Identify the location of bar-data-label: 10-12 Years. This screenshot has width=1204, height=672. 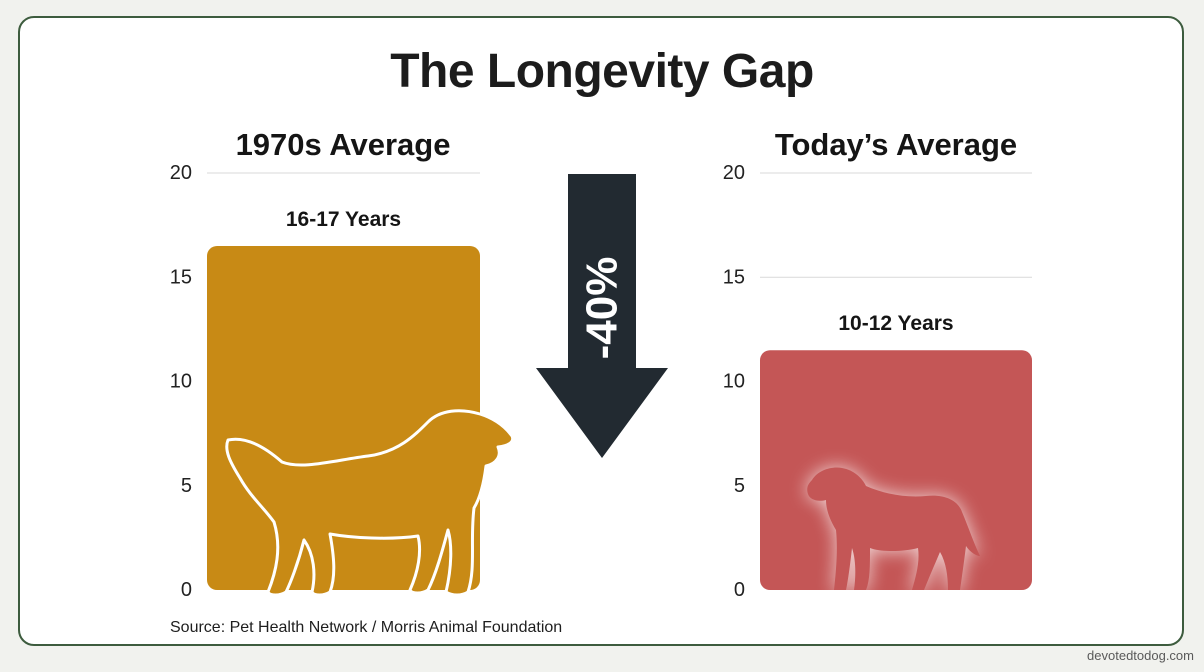
(895, 323).